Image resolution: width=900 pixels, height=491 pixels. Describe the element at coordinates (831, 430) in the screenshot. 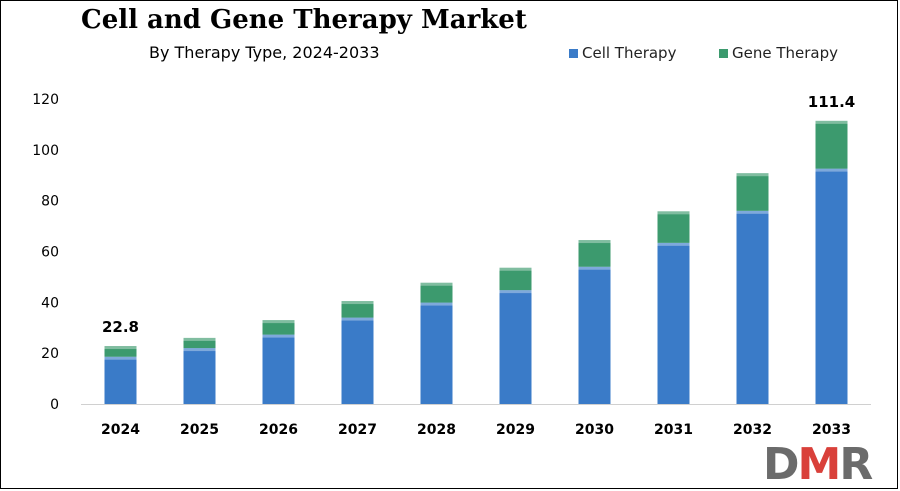

I see `x-tick-label: 2033` at that location.